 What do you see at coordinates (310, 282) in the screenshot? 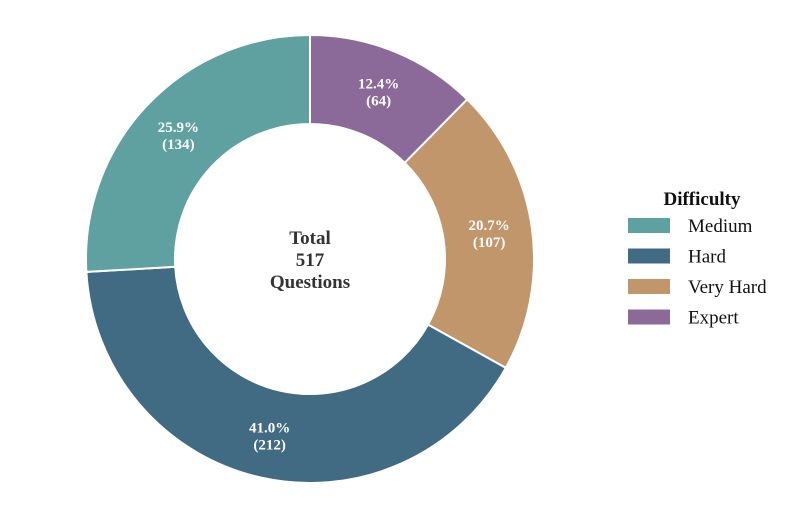
I see `center-line-3: Questions` at bounding box center [310, 282].